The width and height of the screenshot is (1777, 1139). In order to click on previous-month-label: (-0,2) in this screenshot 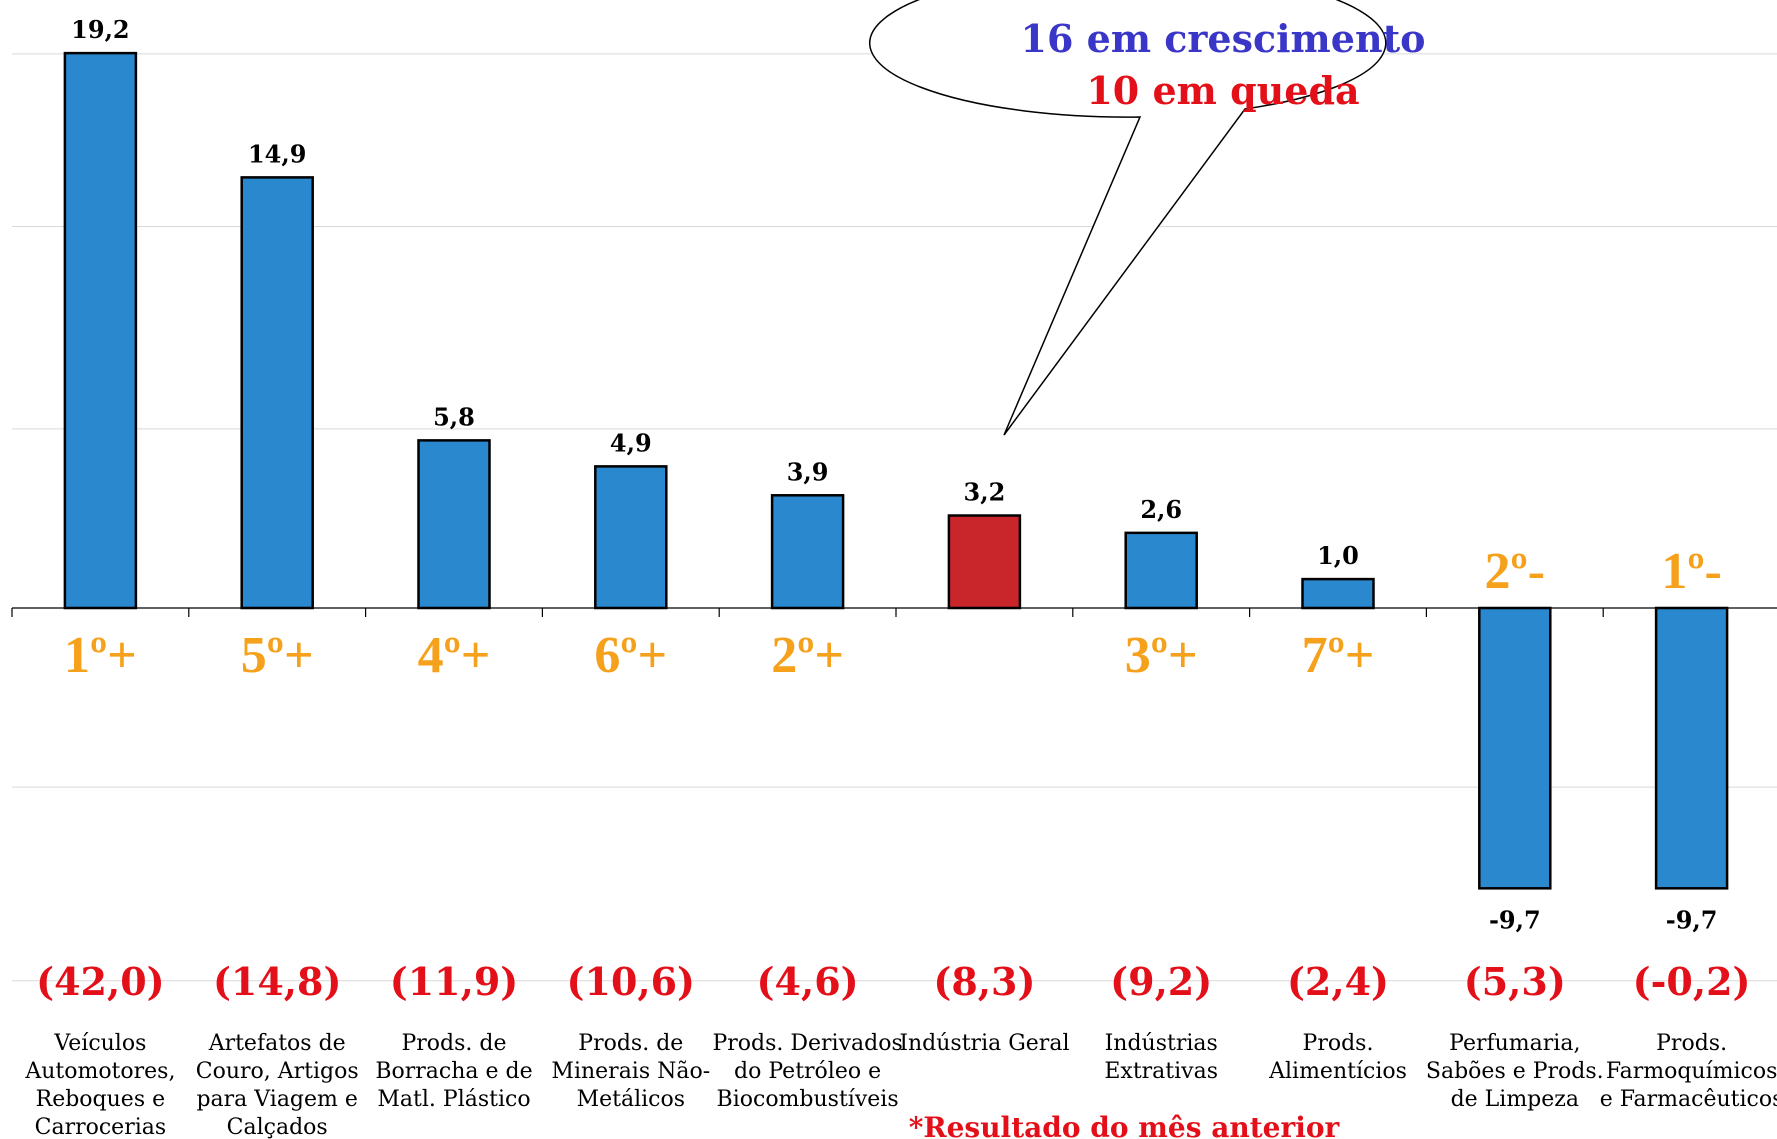, I will do `click(1692, 981)`.